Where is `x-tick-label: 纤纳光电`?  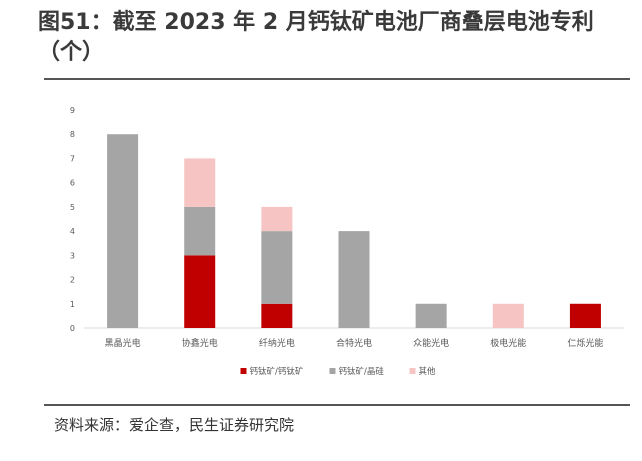 x-tick-label: 纤纳光电 is located at coordinates (277, 343).